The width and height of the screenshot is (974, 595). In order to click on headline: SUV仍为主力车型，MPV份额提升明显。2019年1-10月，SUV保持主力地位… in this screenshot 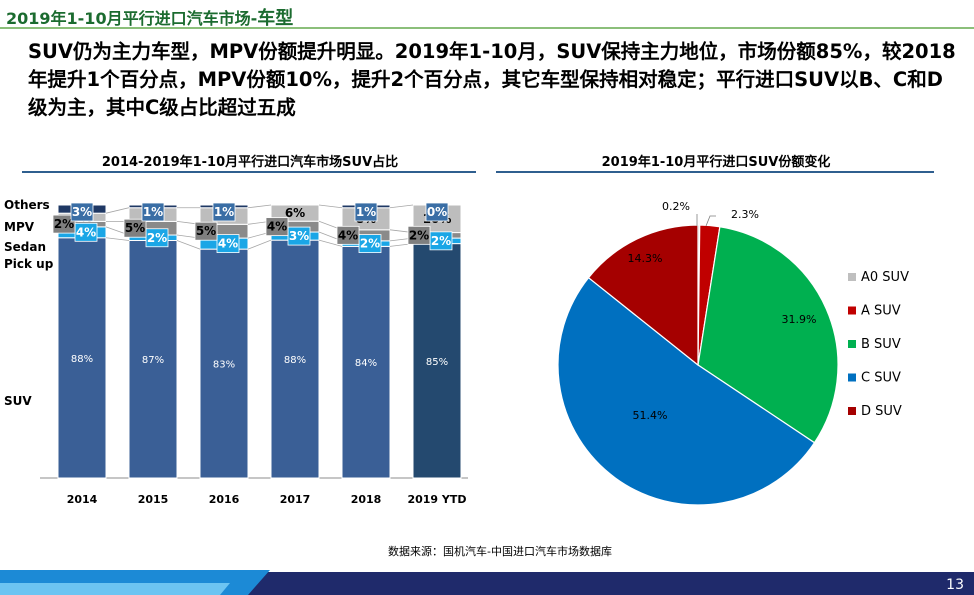, I will do `click(492, 79)`.